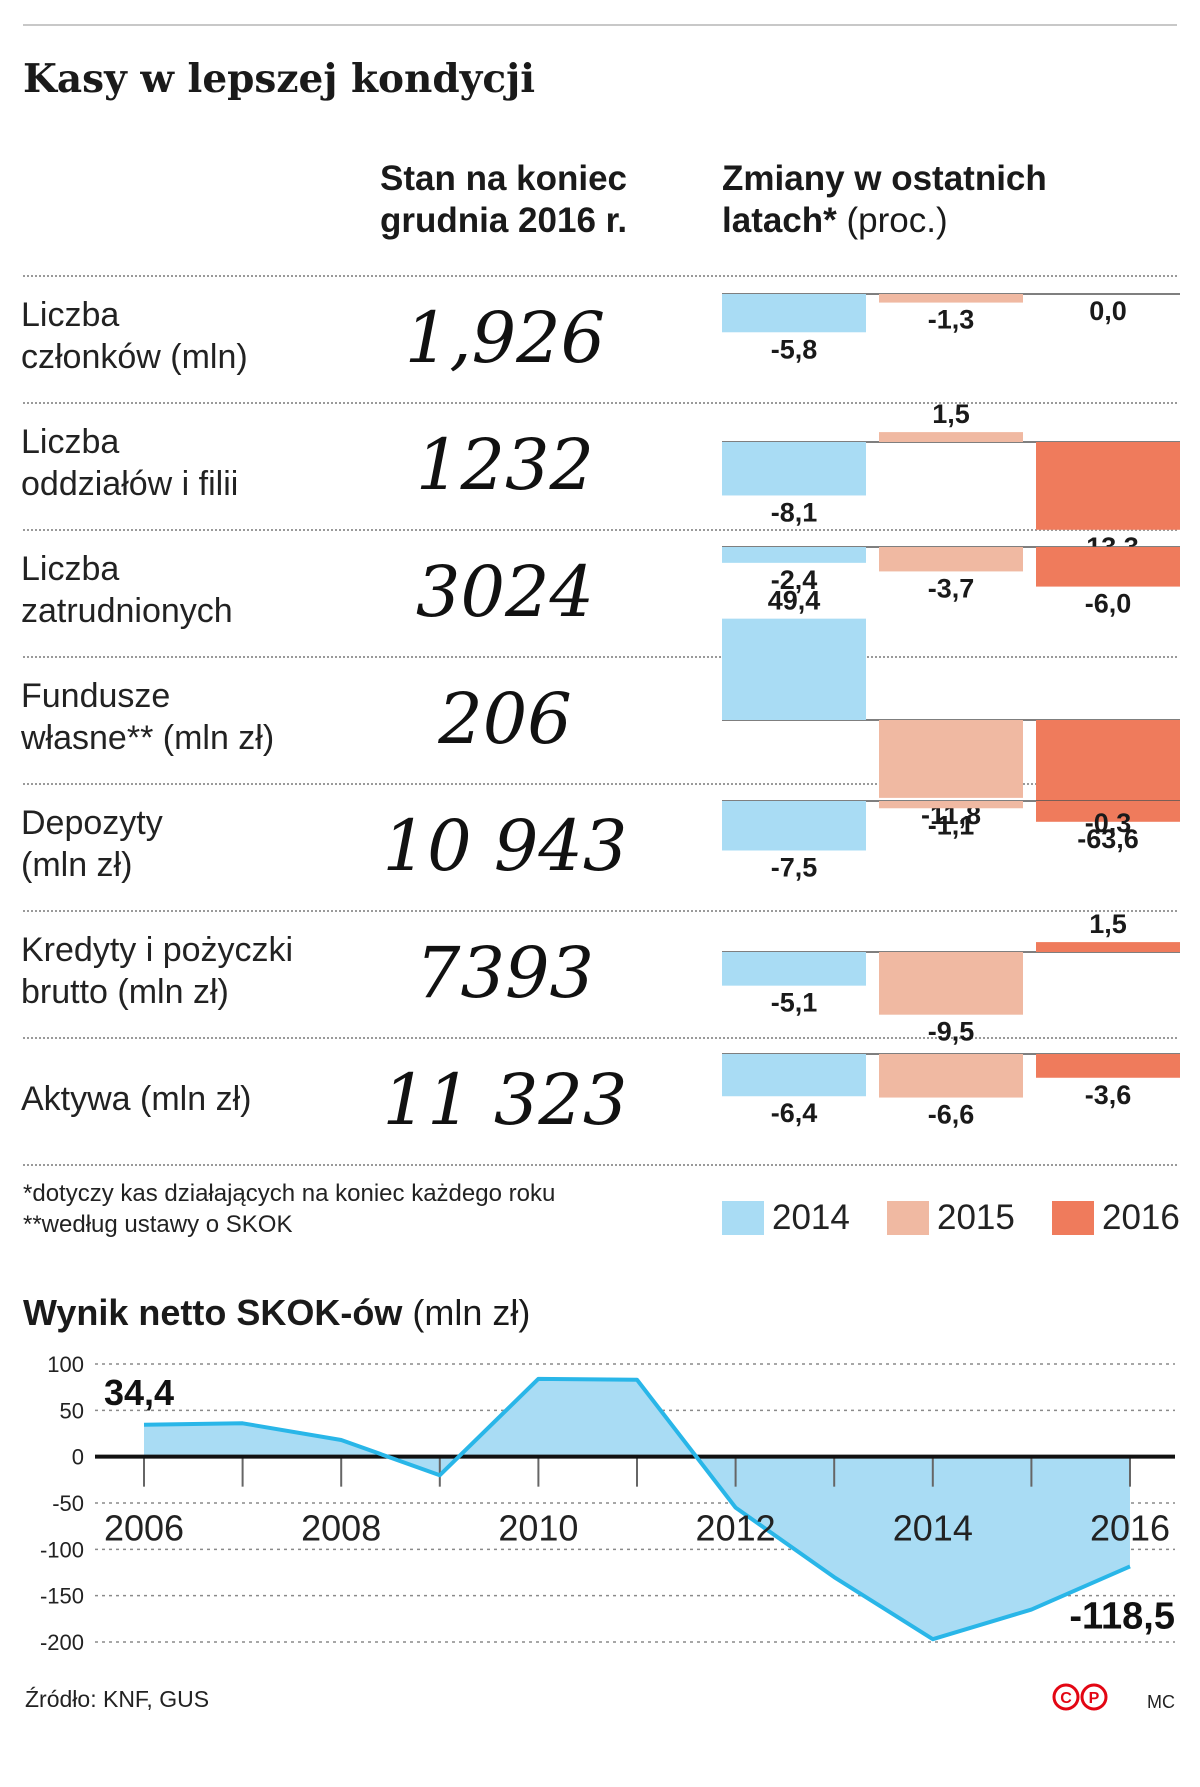  Describe the element at coordinates (794, 868) in the screenshot. I see `bar-value-label: -7,5` at that location.